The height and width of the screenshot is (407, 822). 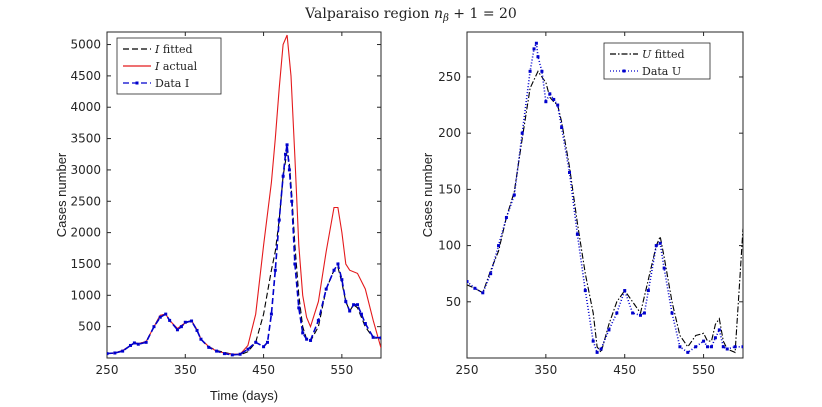 What do you see at coordinates (172, 83) in the screenshot?
I see `legend-label: Data I` at bounding box center [172, 83].